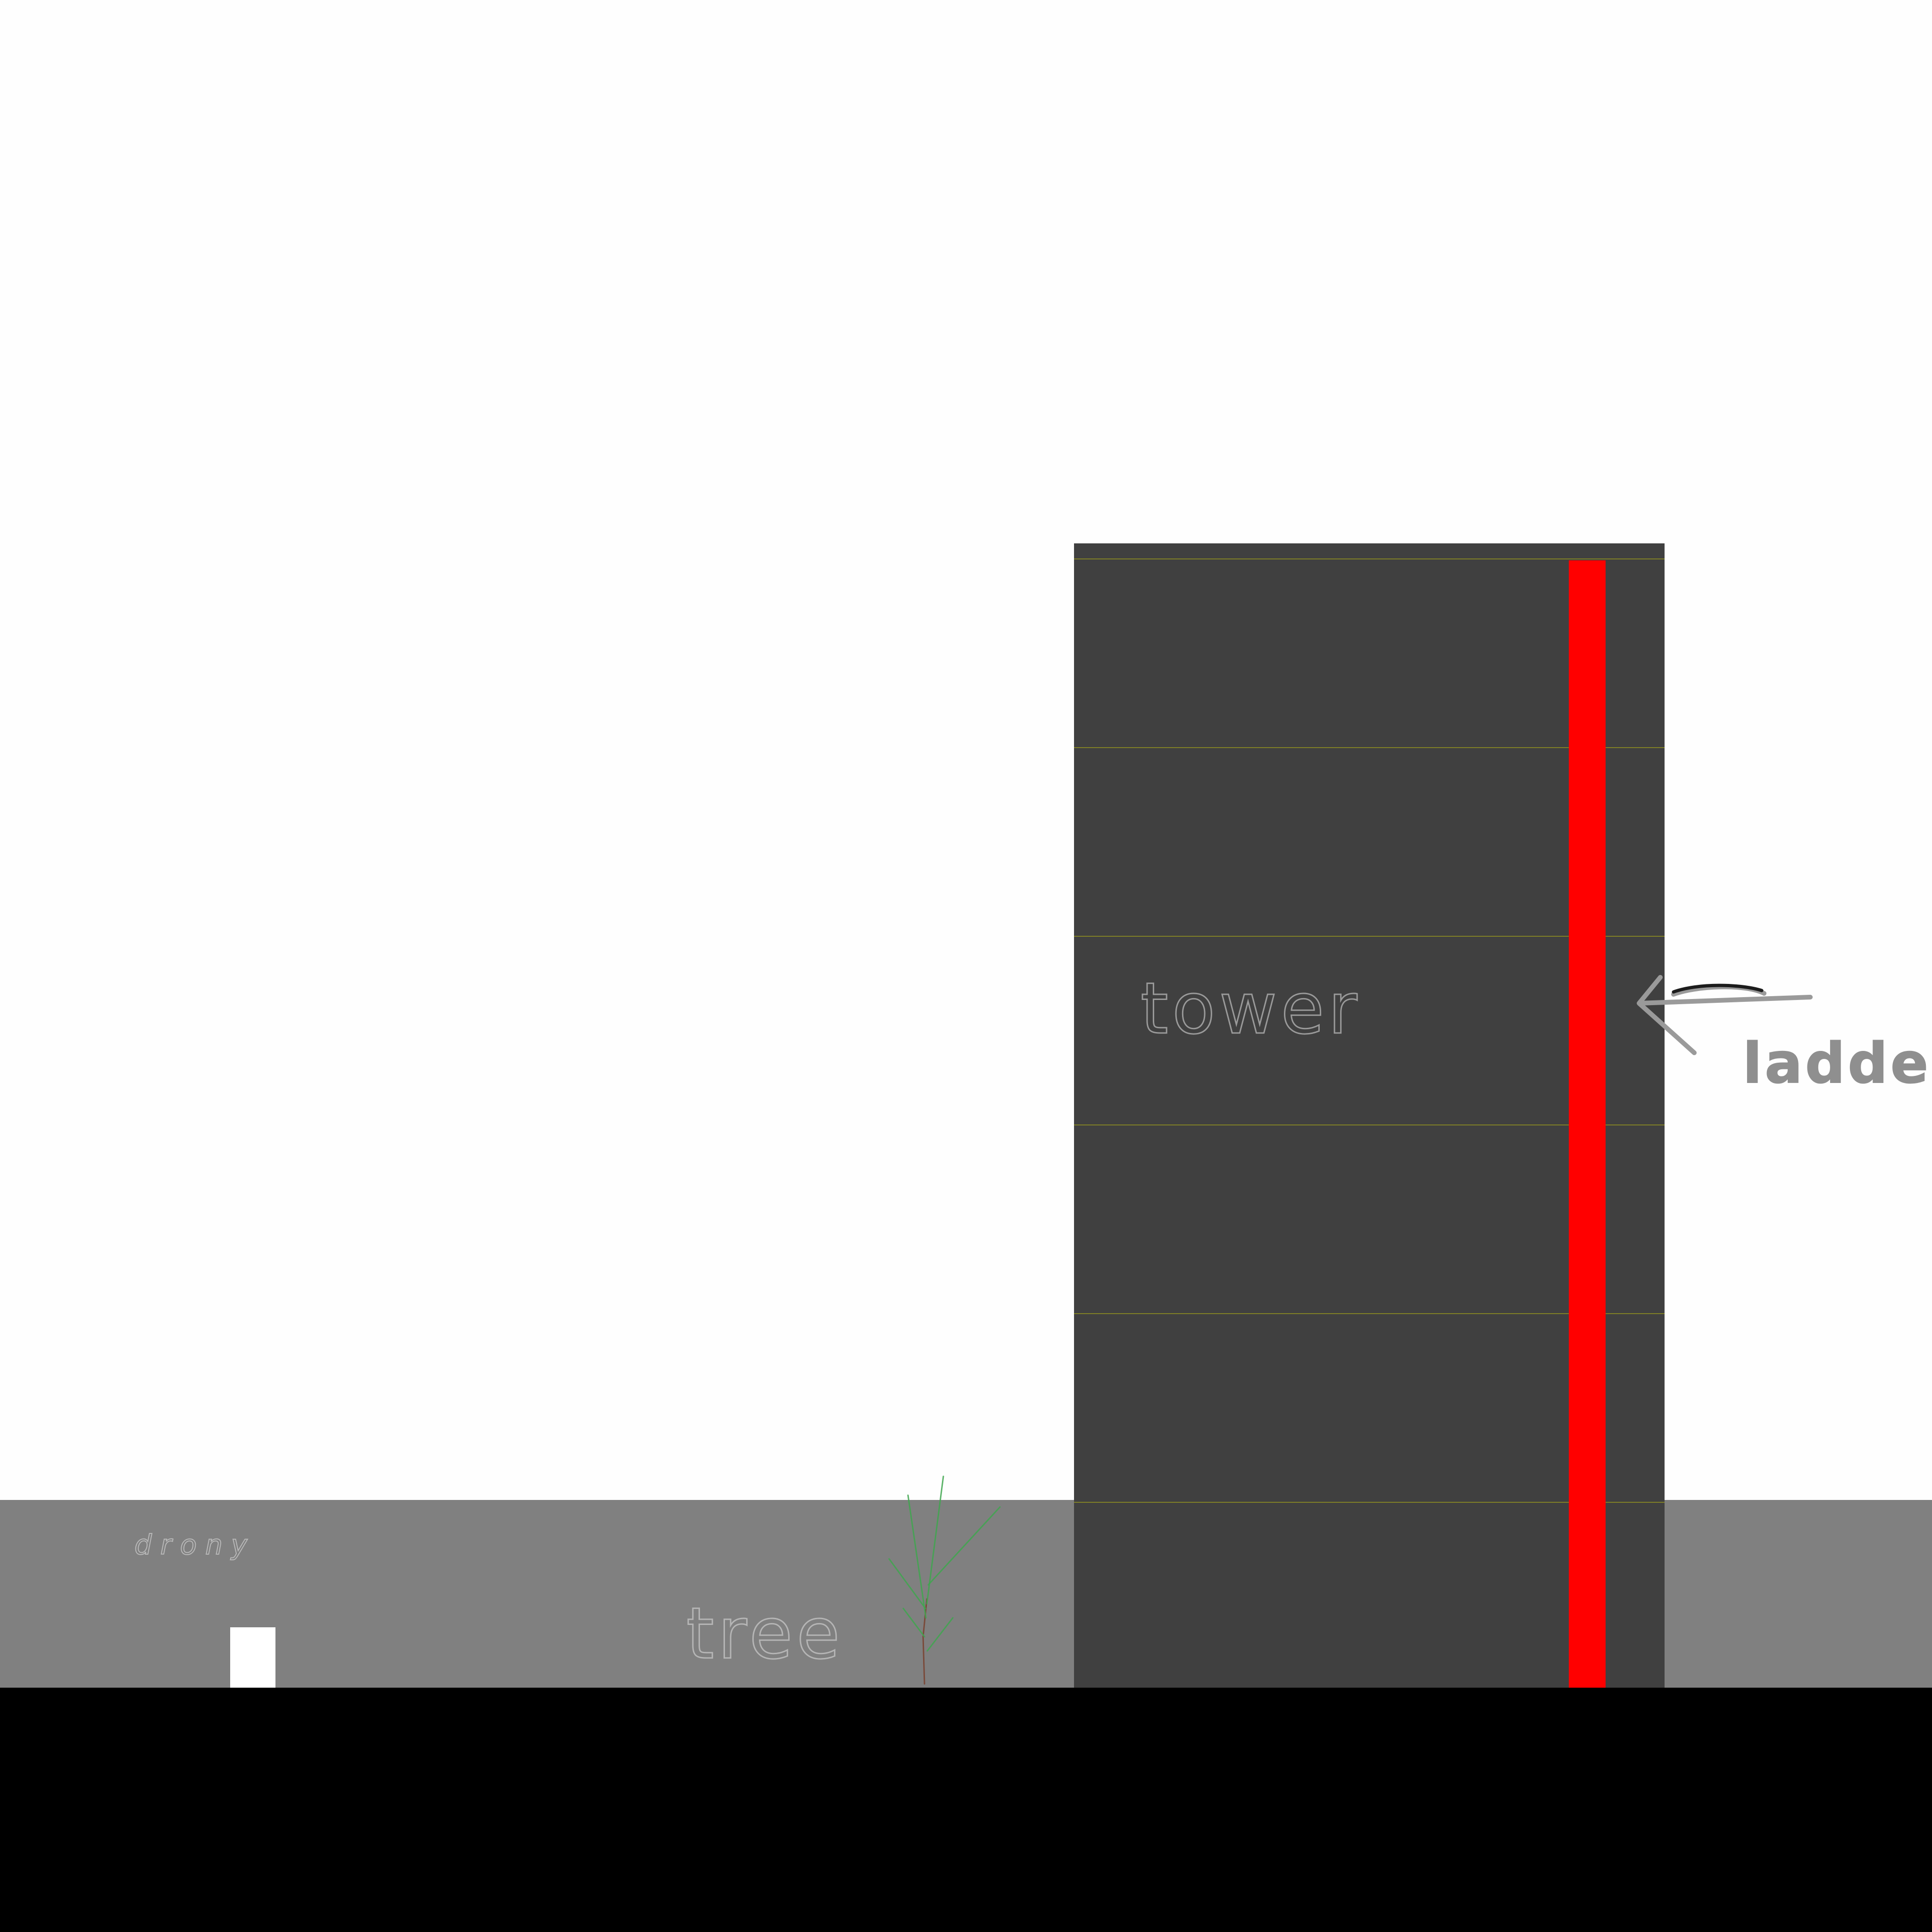  I want to click on player-character, so click(252, 1657).